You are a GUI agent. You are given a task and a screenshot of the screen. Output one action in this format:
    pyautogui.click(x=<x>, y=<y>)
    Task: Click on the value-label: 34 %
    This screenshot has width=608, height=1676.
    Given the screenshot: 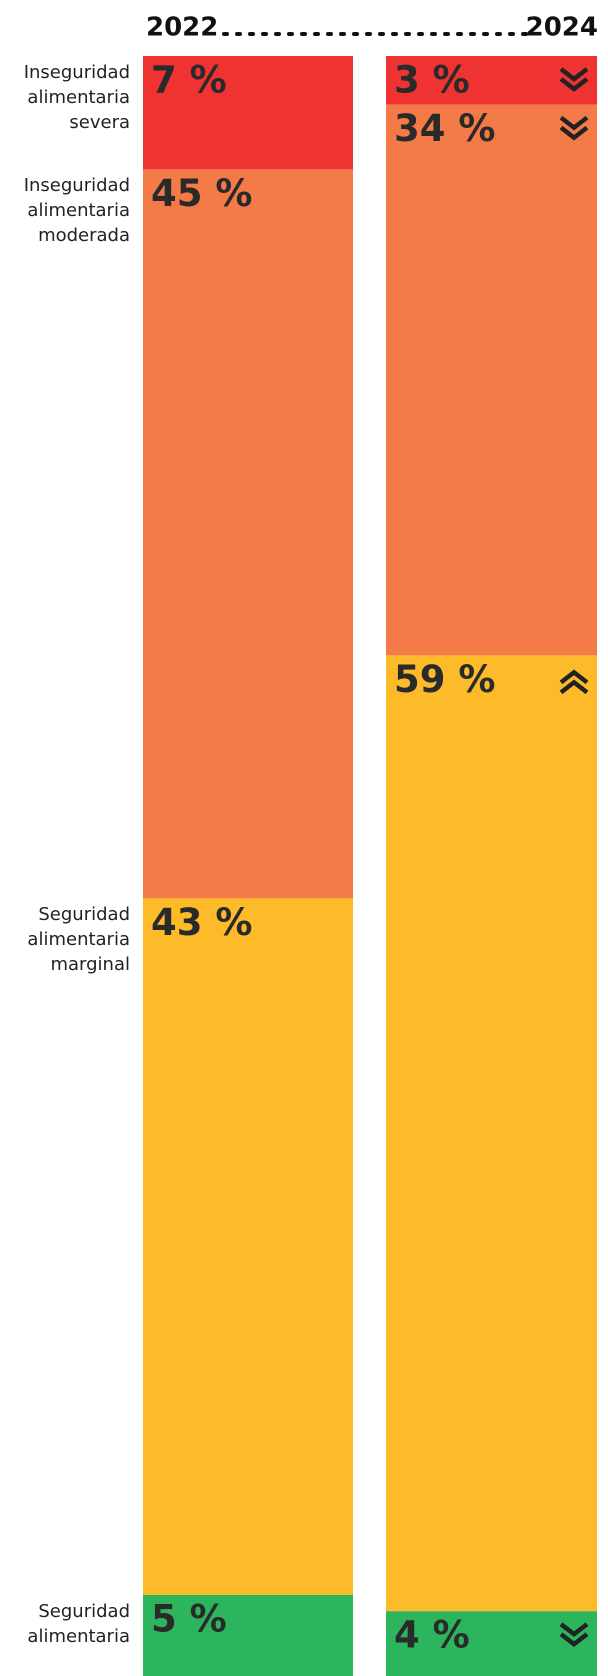 What is the action you would take?
    pyautogui.click(x=444, y=128)
    